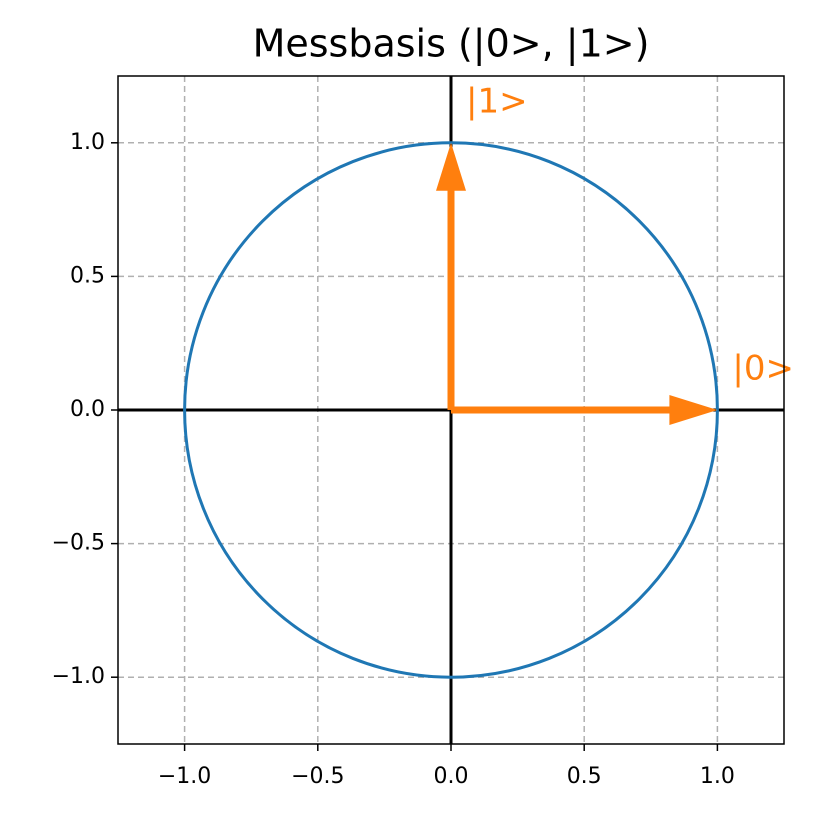  Describe the element at coordinates (78, 676) in the screenshot. I see `y-tick-label: −1.0` at that location.